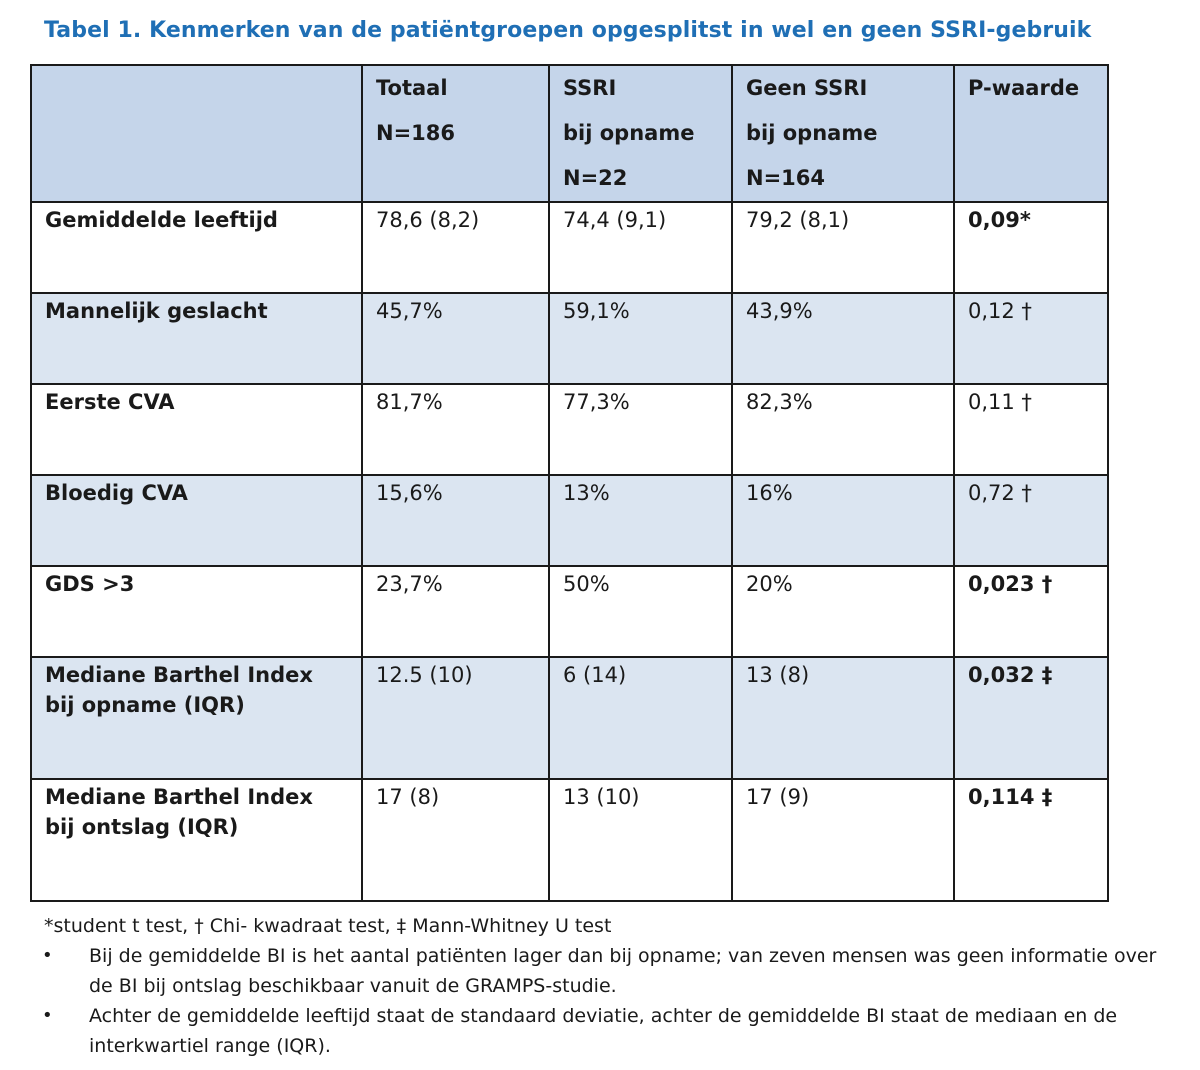 The height and width of the screenshot is (1070, 1200). What do you see at coordinates (196, 429) in the screenshot?
I see `row-label: Eerste CVA` at bounding box center [196, 429].